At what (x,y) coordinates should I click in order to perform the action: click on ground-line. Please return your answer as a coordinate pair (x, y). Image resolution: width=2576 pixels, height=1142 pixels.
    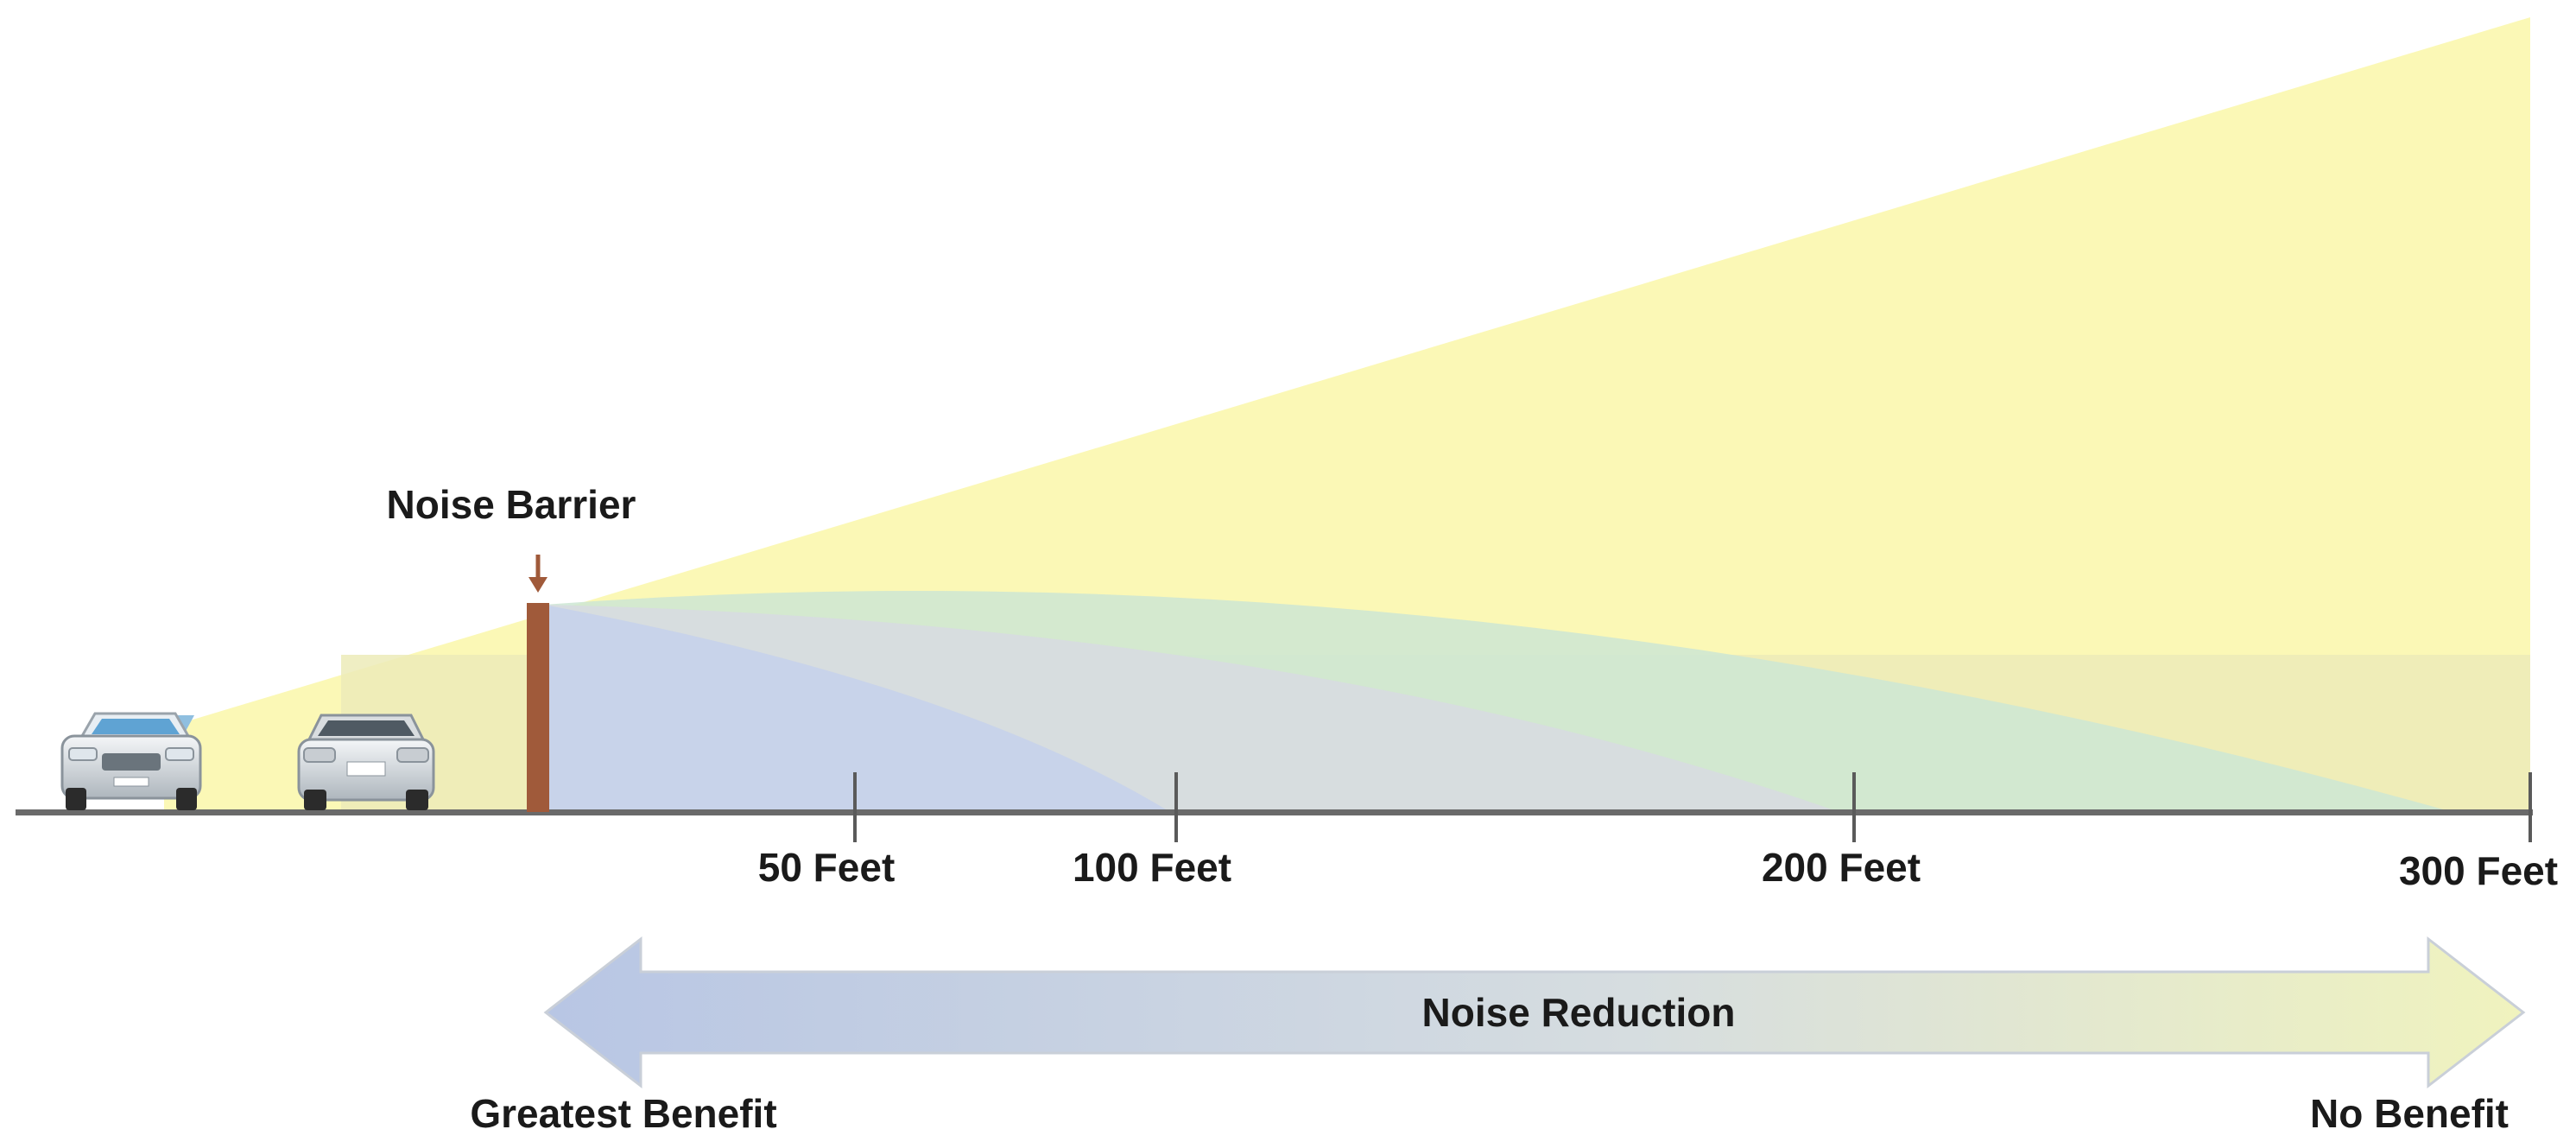
    Looking at the image, I should click on (1274, 812).